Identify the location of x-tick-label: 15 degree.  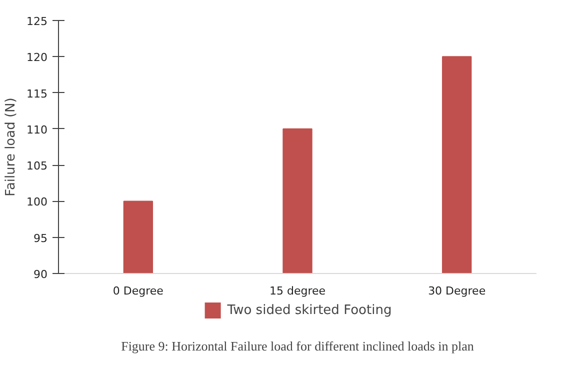
(297, 291).